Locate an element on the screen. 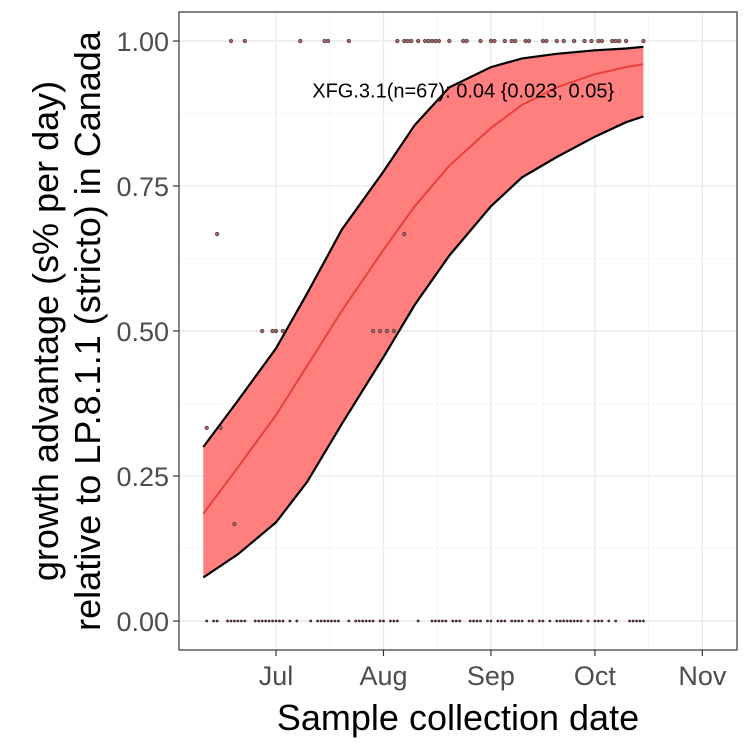 Image resolution: width=750 pixels, height=750 pixels. x-tick-label-1: Aug is located at coordinates (383, 676).